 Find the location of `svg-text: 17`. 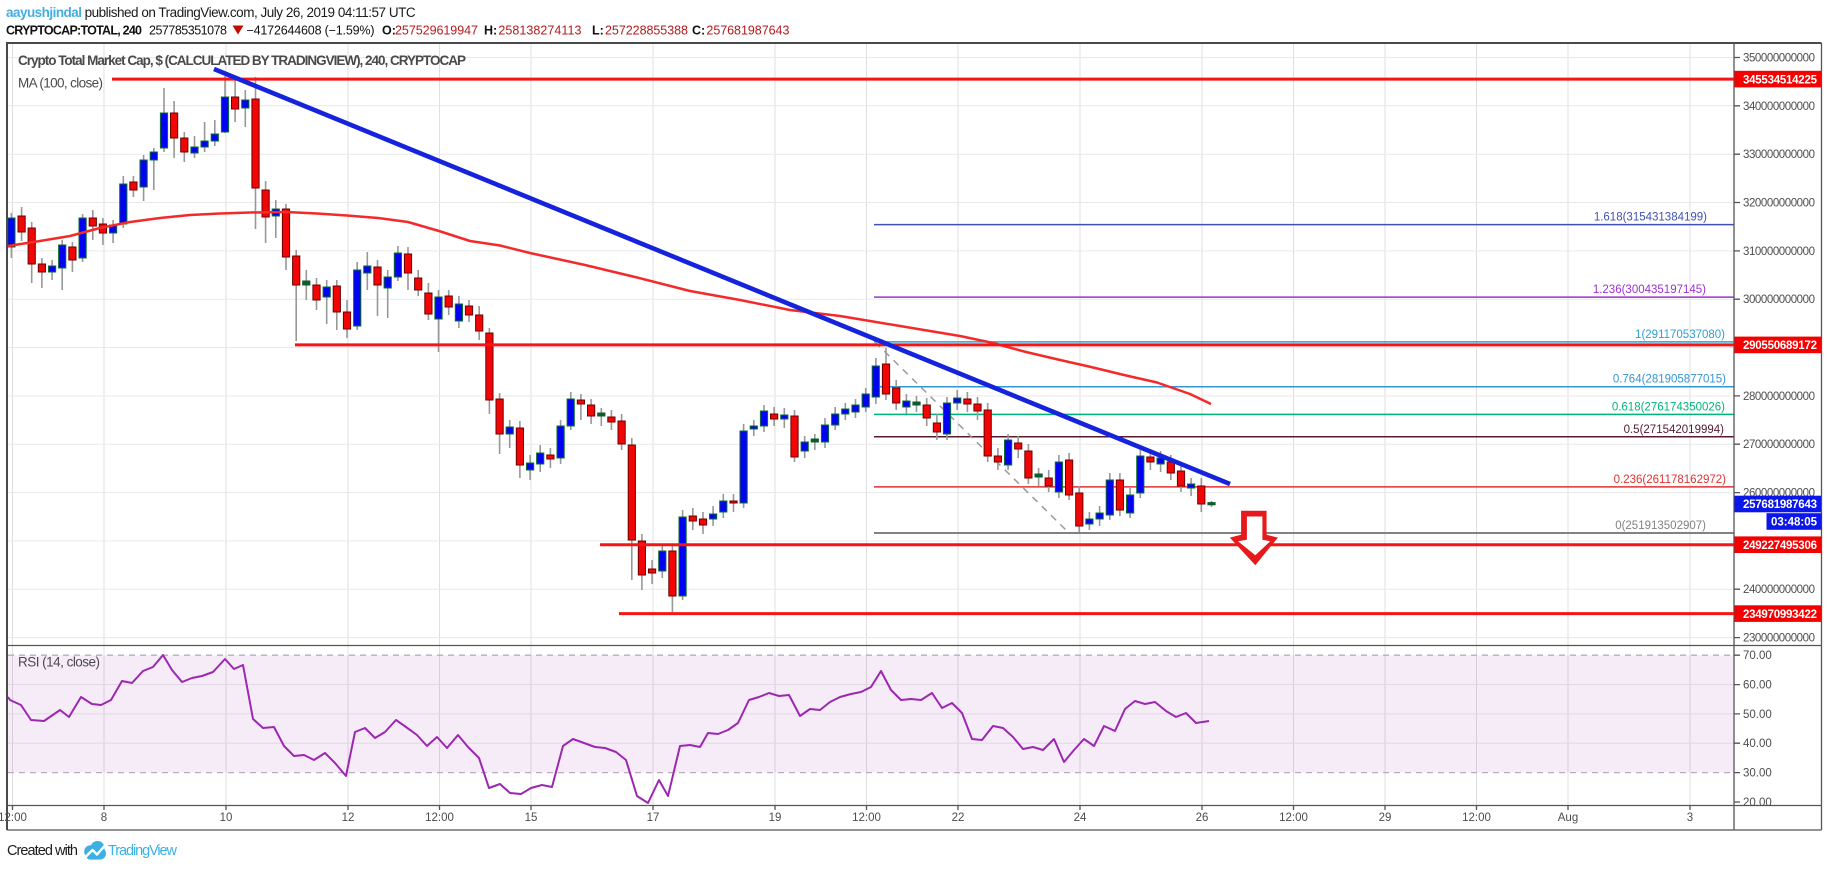

svg-text: 17 is located at coordinates (653, 818).